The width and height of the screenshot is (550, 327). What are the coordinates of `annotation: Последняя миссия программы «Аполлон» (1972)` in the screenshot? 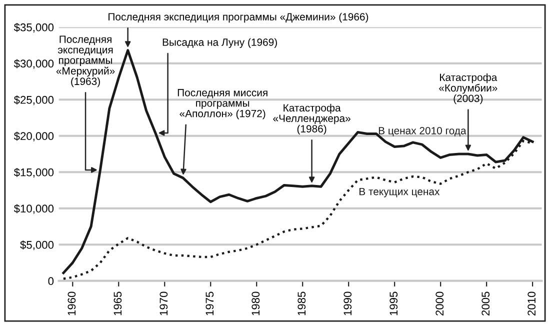 It's located at (223, 104).